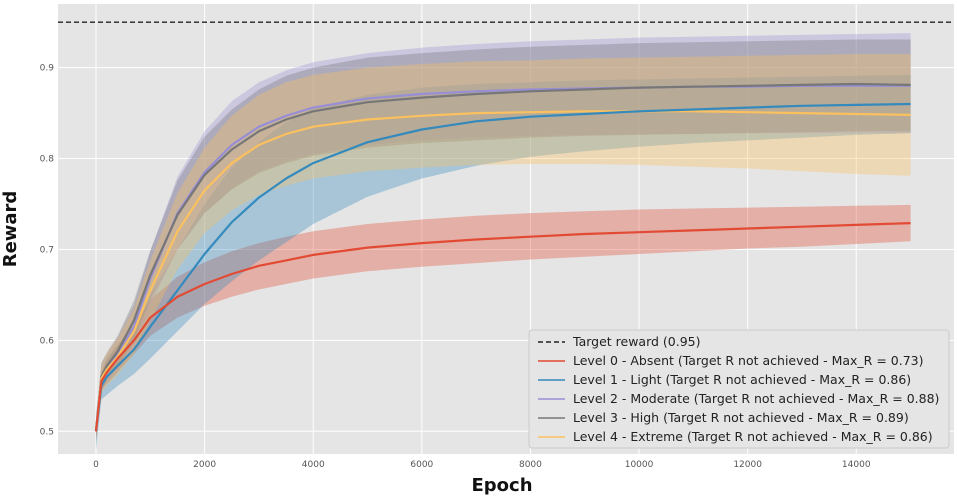  What do you see at coordinates (501, 485) in the screenshot?
I see `x-axis-title: Epoch` at bounding box center [501, 485].